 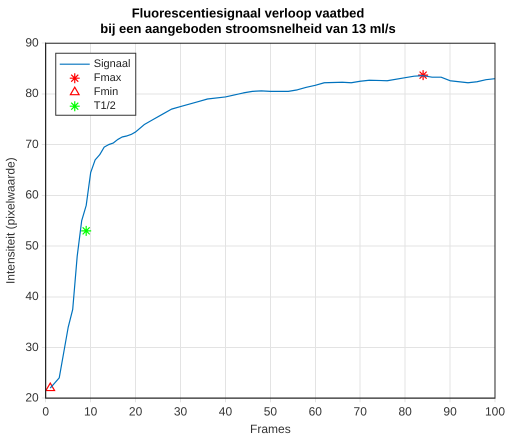 I want to click on y-tick-label: 20, so click(x=32, y=397).